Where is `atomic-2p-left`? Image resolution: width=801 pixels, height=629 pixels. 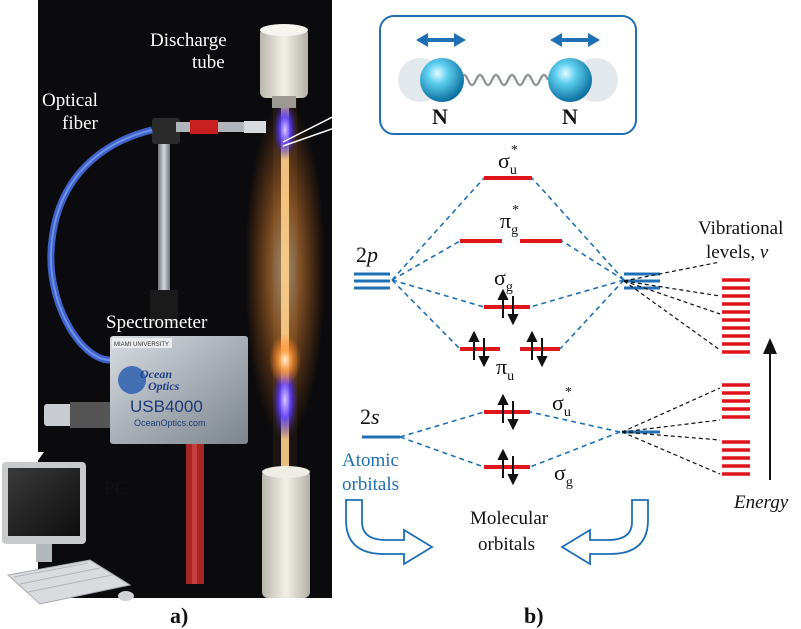 atomic-2p-left is located at coordinates (372, 281).